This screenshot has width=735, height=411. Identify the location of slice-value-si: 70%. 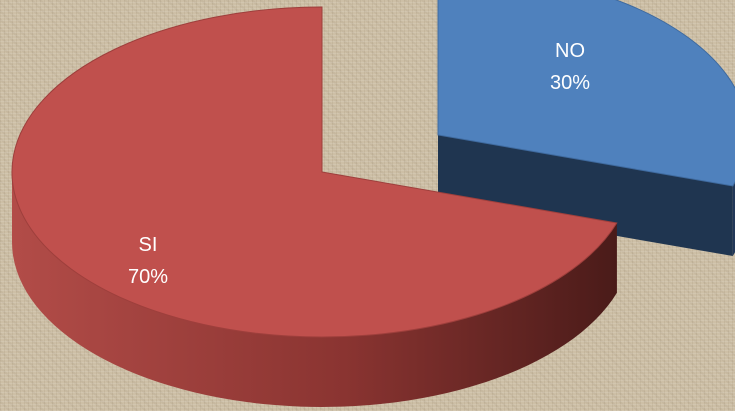
(148, 277).